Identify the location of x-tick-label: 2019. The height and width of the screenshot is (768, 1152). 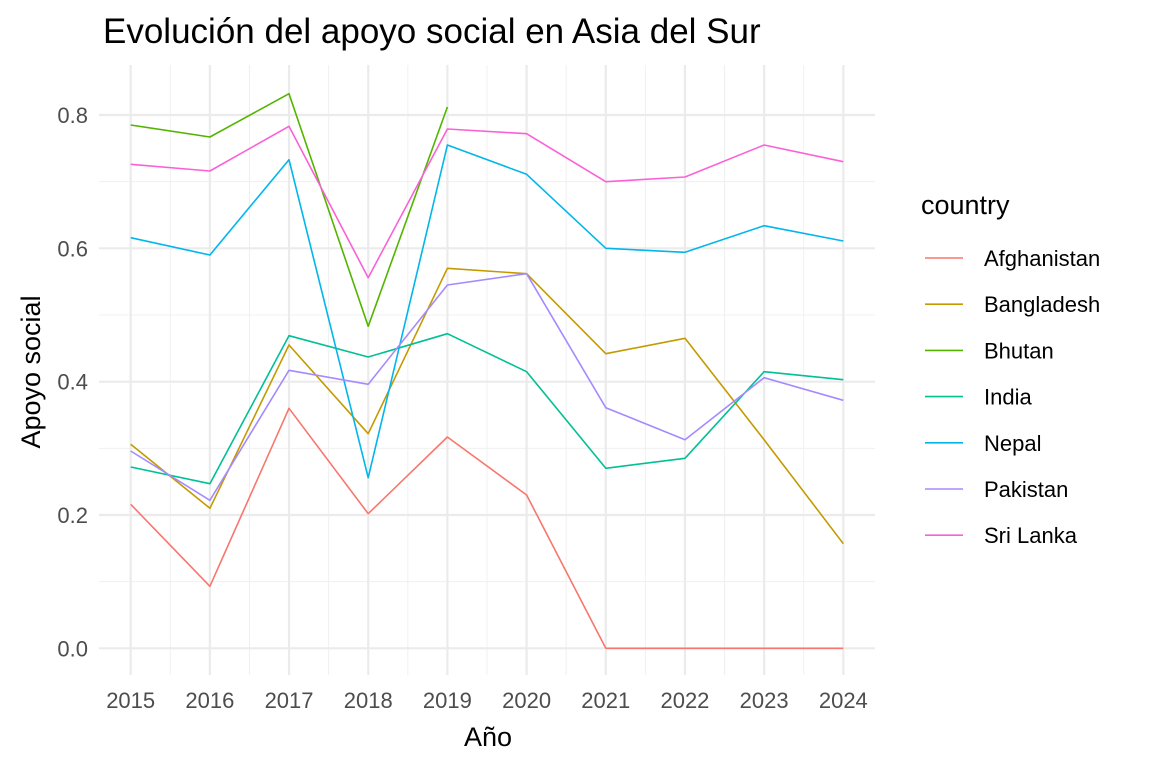
(447, 700).